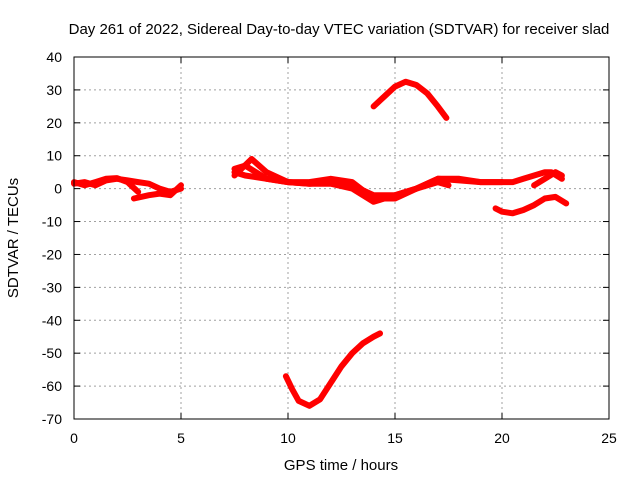 Image resolution: width=640 pixels, height=480 pixels. What do you see at coordinates (368, 185) in the screenshot?
I see `series-arc-f` at bounding box center [368, 185].